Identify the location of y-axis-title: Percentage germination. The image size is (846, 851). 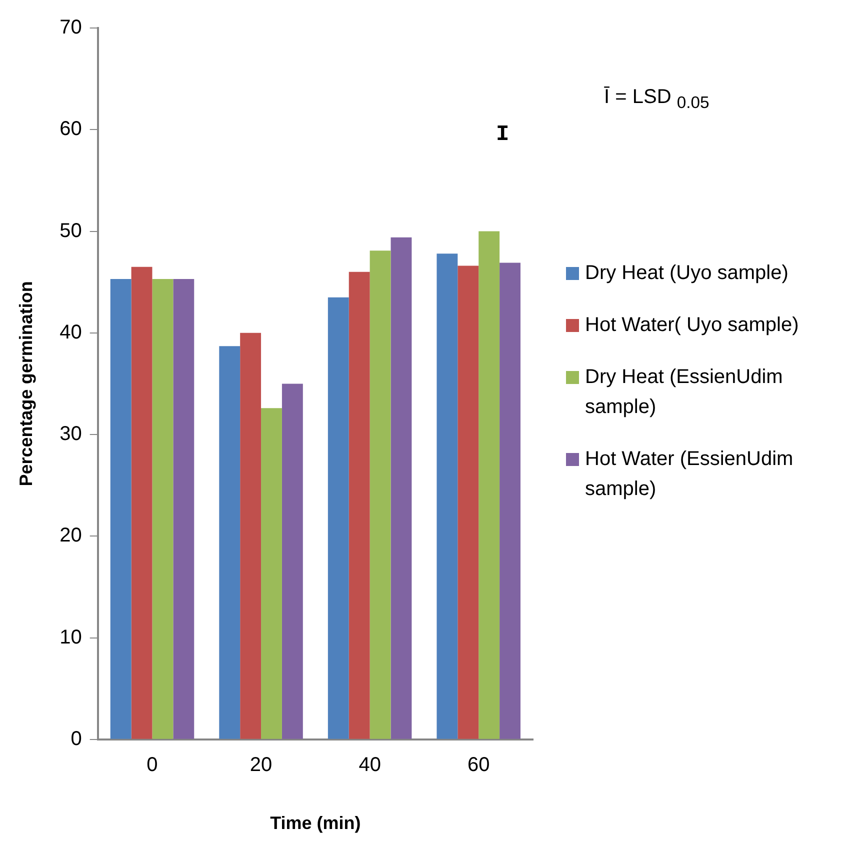
(26, 383).